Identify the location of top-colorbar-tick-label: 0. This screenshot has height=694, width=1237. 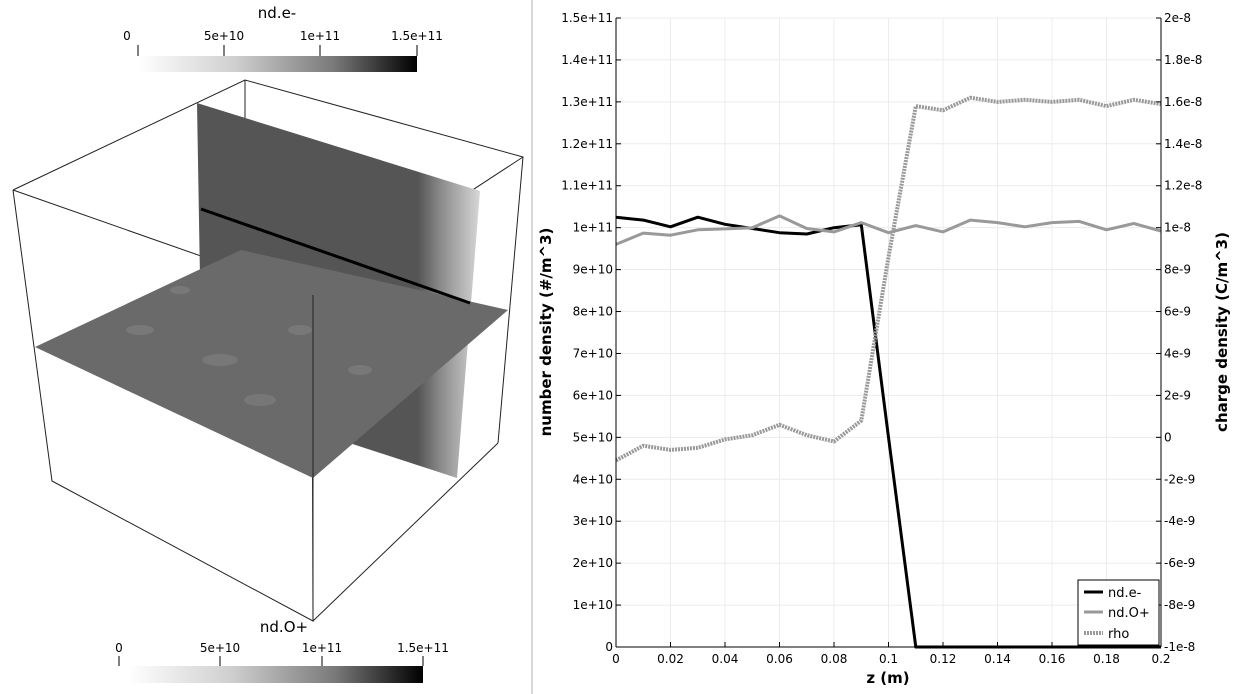
(127, 36).